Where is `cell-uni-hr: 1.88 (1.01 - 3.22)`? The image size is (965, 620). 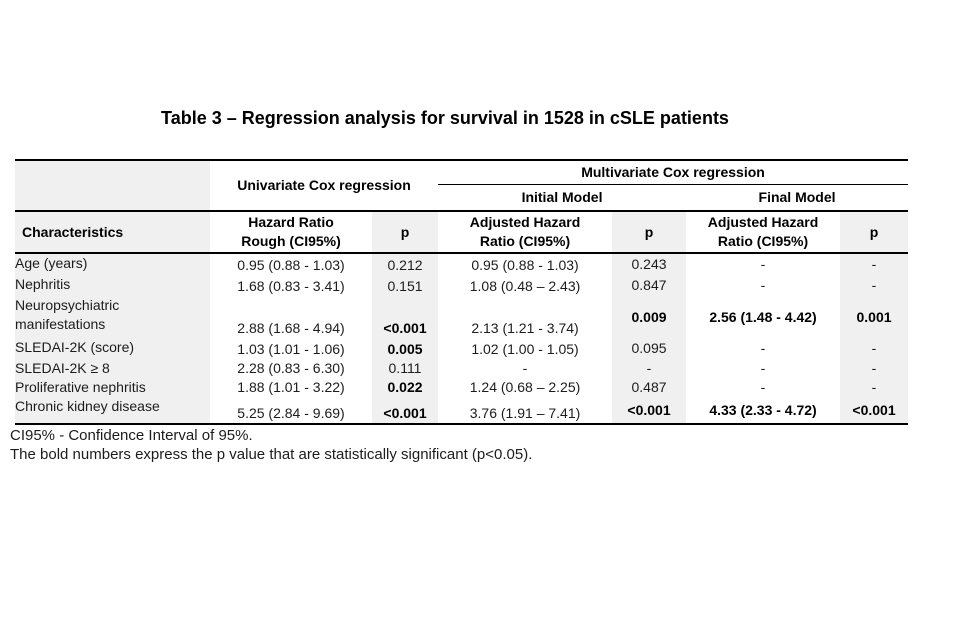 cell-uni-hr: 1.88 (1.01 - 3.22) is located at coordinates (291, 387).